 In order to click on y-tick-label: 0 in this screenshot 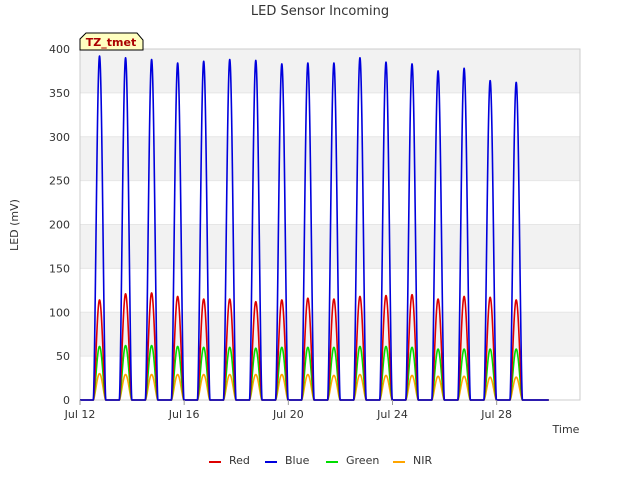, I will do `click(66, 400)`.